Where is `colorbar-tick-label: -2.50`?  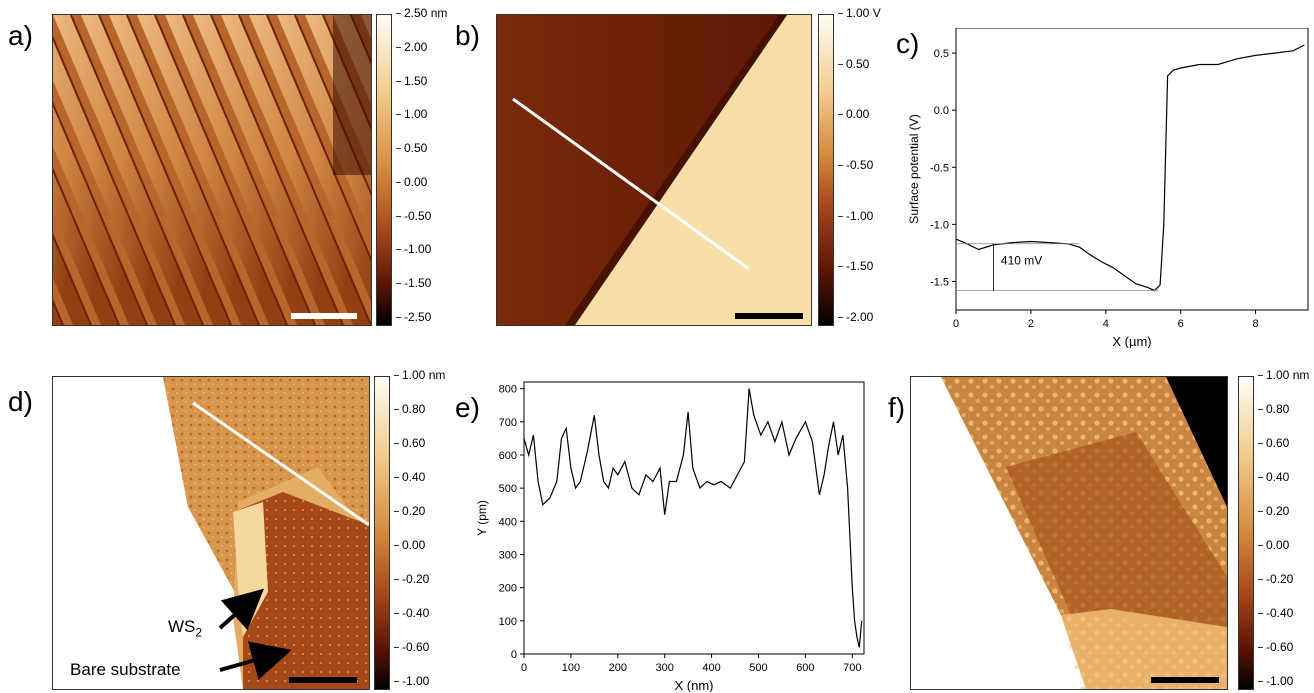 colorbar-tick-label: -2.50 is located at coordinates (413, 317).